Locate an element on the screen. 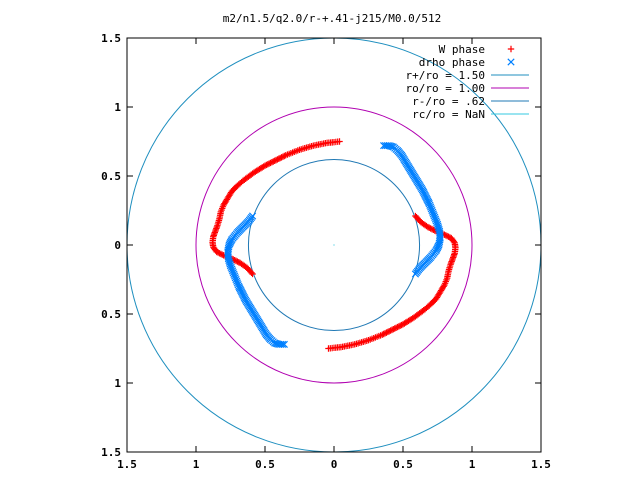 This screenshot has width=640, height=480. legend-label: r-/ro = .62 is located at coordinates (448, 101).